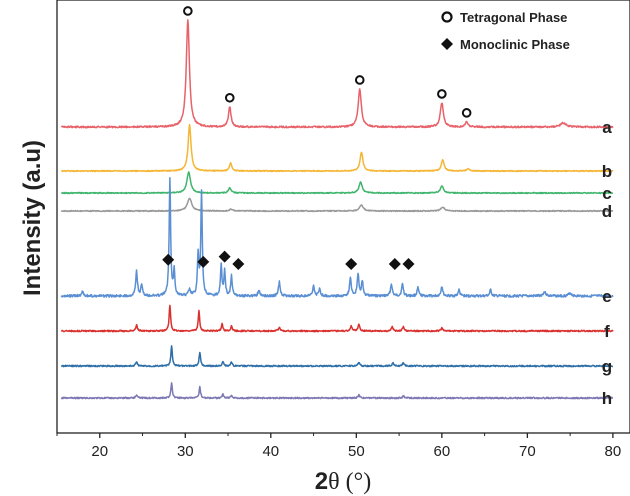  I want to click on legend-label-monoclinic: Monoclinic Phase, so click(515, 44).